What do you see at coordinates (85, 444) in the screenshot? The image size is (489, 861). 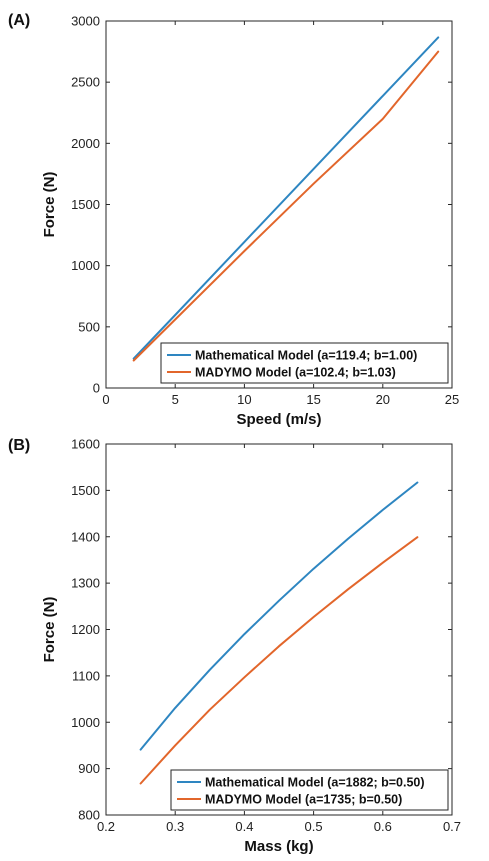 I see `y-tick-label-2-8: 1600` at bounding box center [85, 444].